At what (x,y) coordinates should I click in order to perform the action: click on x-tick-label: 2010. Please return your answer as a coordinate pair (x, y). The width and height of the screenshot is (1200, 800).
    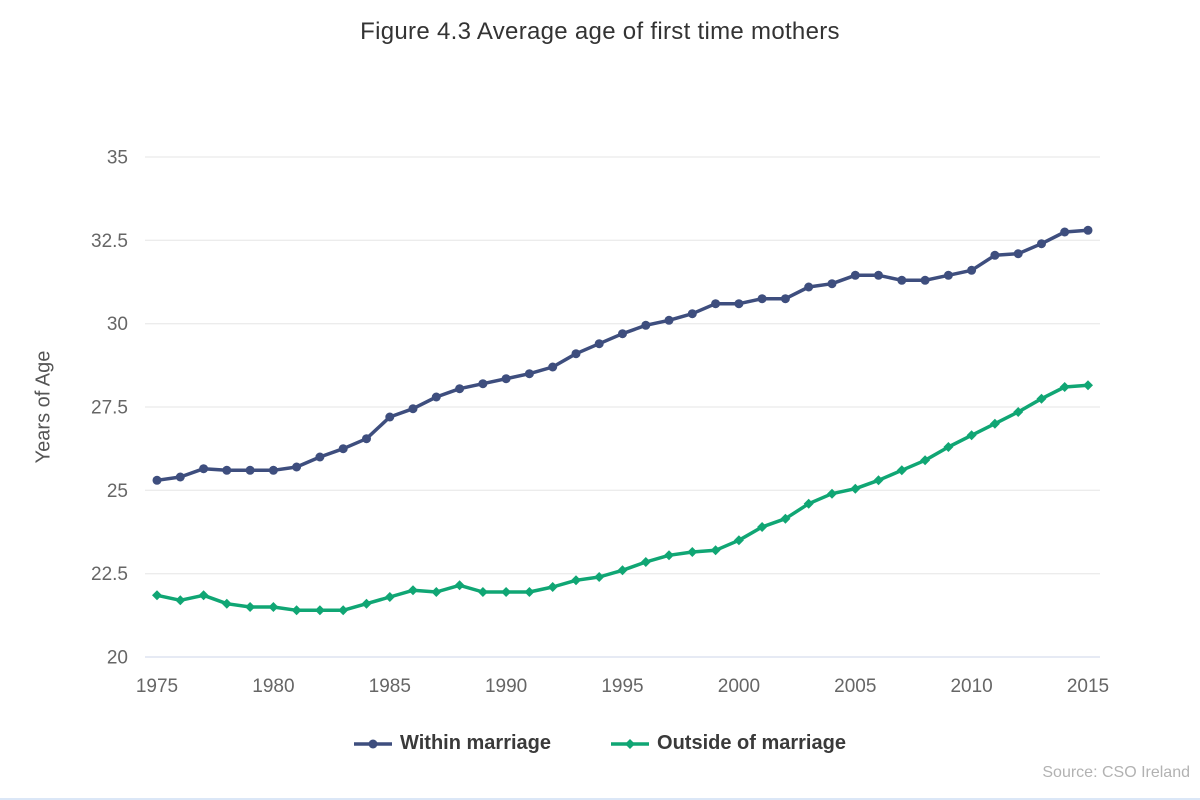
    Looking at the image, I should click on (971, 686).